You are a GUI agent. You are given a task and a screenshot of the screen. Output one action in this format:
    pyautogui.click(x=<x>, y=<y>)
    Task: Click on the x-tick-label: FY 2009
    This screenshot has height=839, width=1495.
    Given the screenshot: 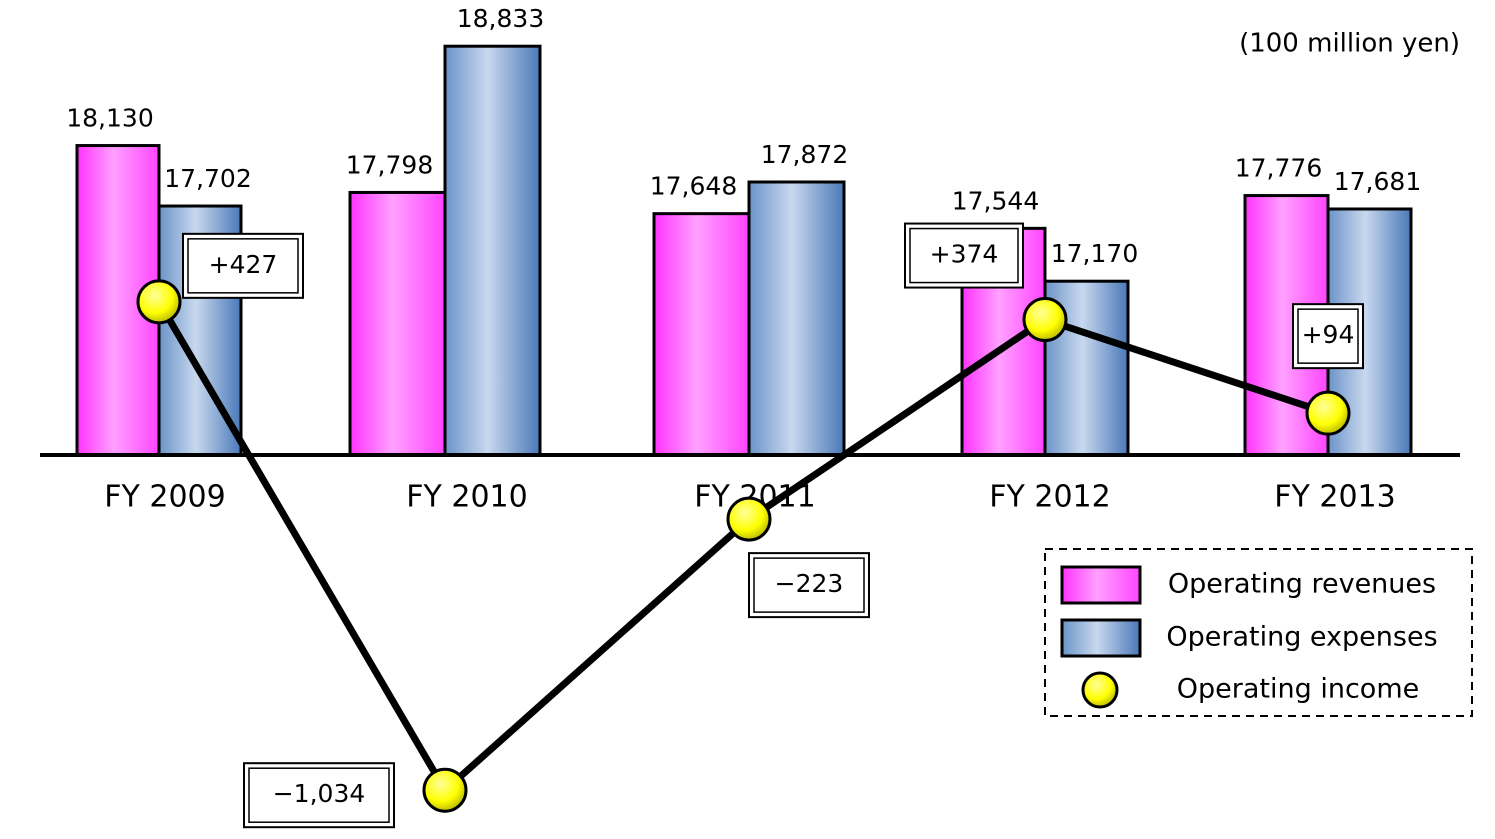 What is the action you would take?
    pyautogui.click(x=164, y=497)
    